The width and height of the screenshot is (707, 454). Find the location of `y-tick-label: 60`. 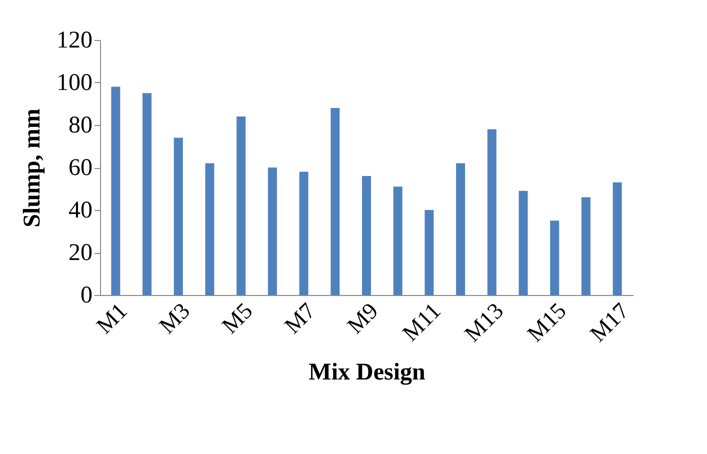

y-tick-label: 60 is located at coordinates (80, 168).